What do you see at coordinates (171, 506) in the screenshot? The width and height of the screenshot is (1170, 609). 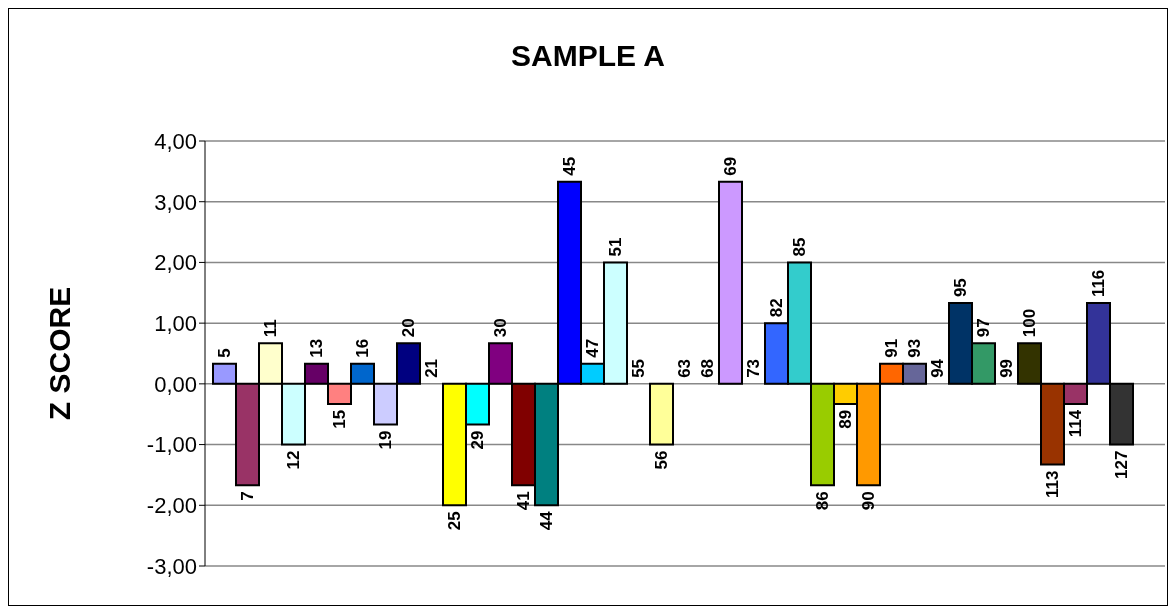 I see `y-tick-label: -2,00` at bounding box center [171, 506].